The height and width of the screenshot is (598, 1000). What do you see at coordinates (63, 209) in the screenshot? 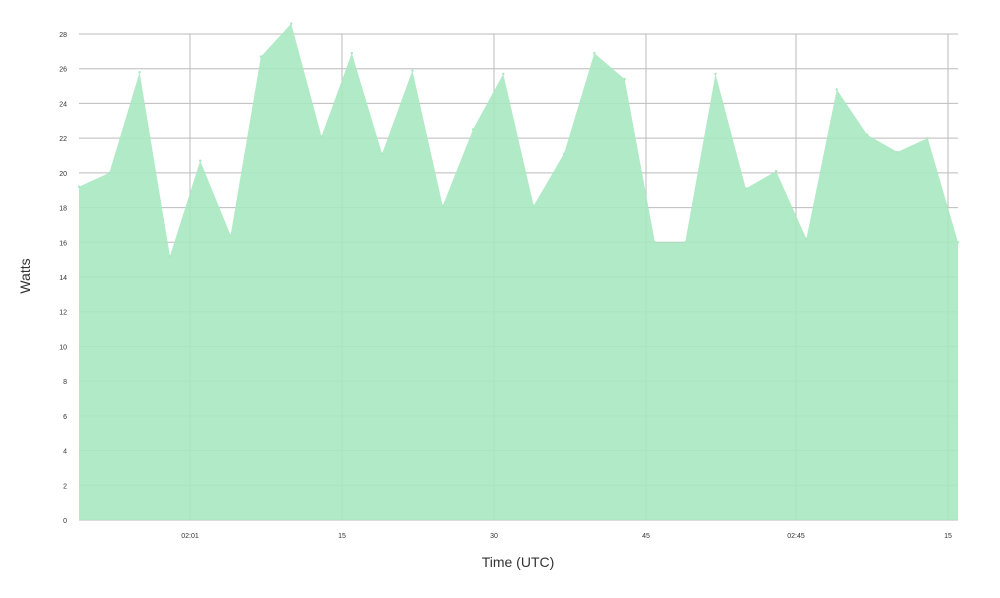
I see `y-tick-label: 18` at bounding box center [63, 209].